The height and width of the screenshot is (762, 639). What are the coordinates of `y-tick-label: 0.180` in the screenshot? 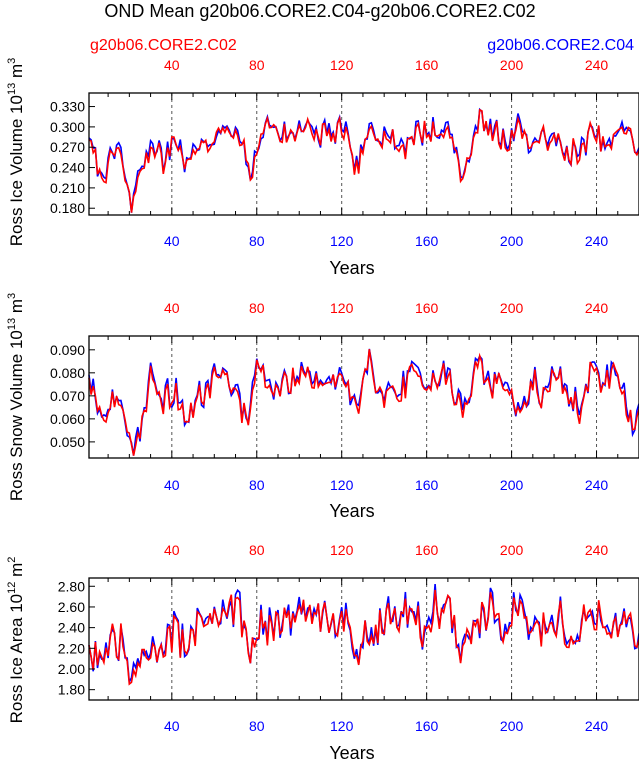 It's located at (67, 208).